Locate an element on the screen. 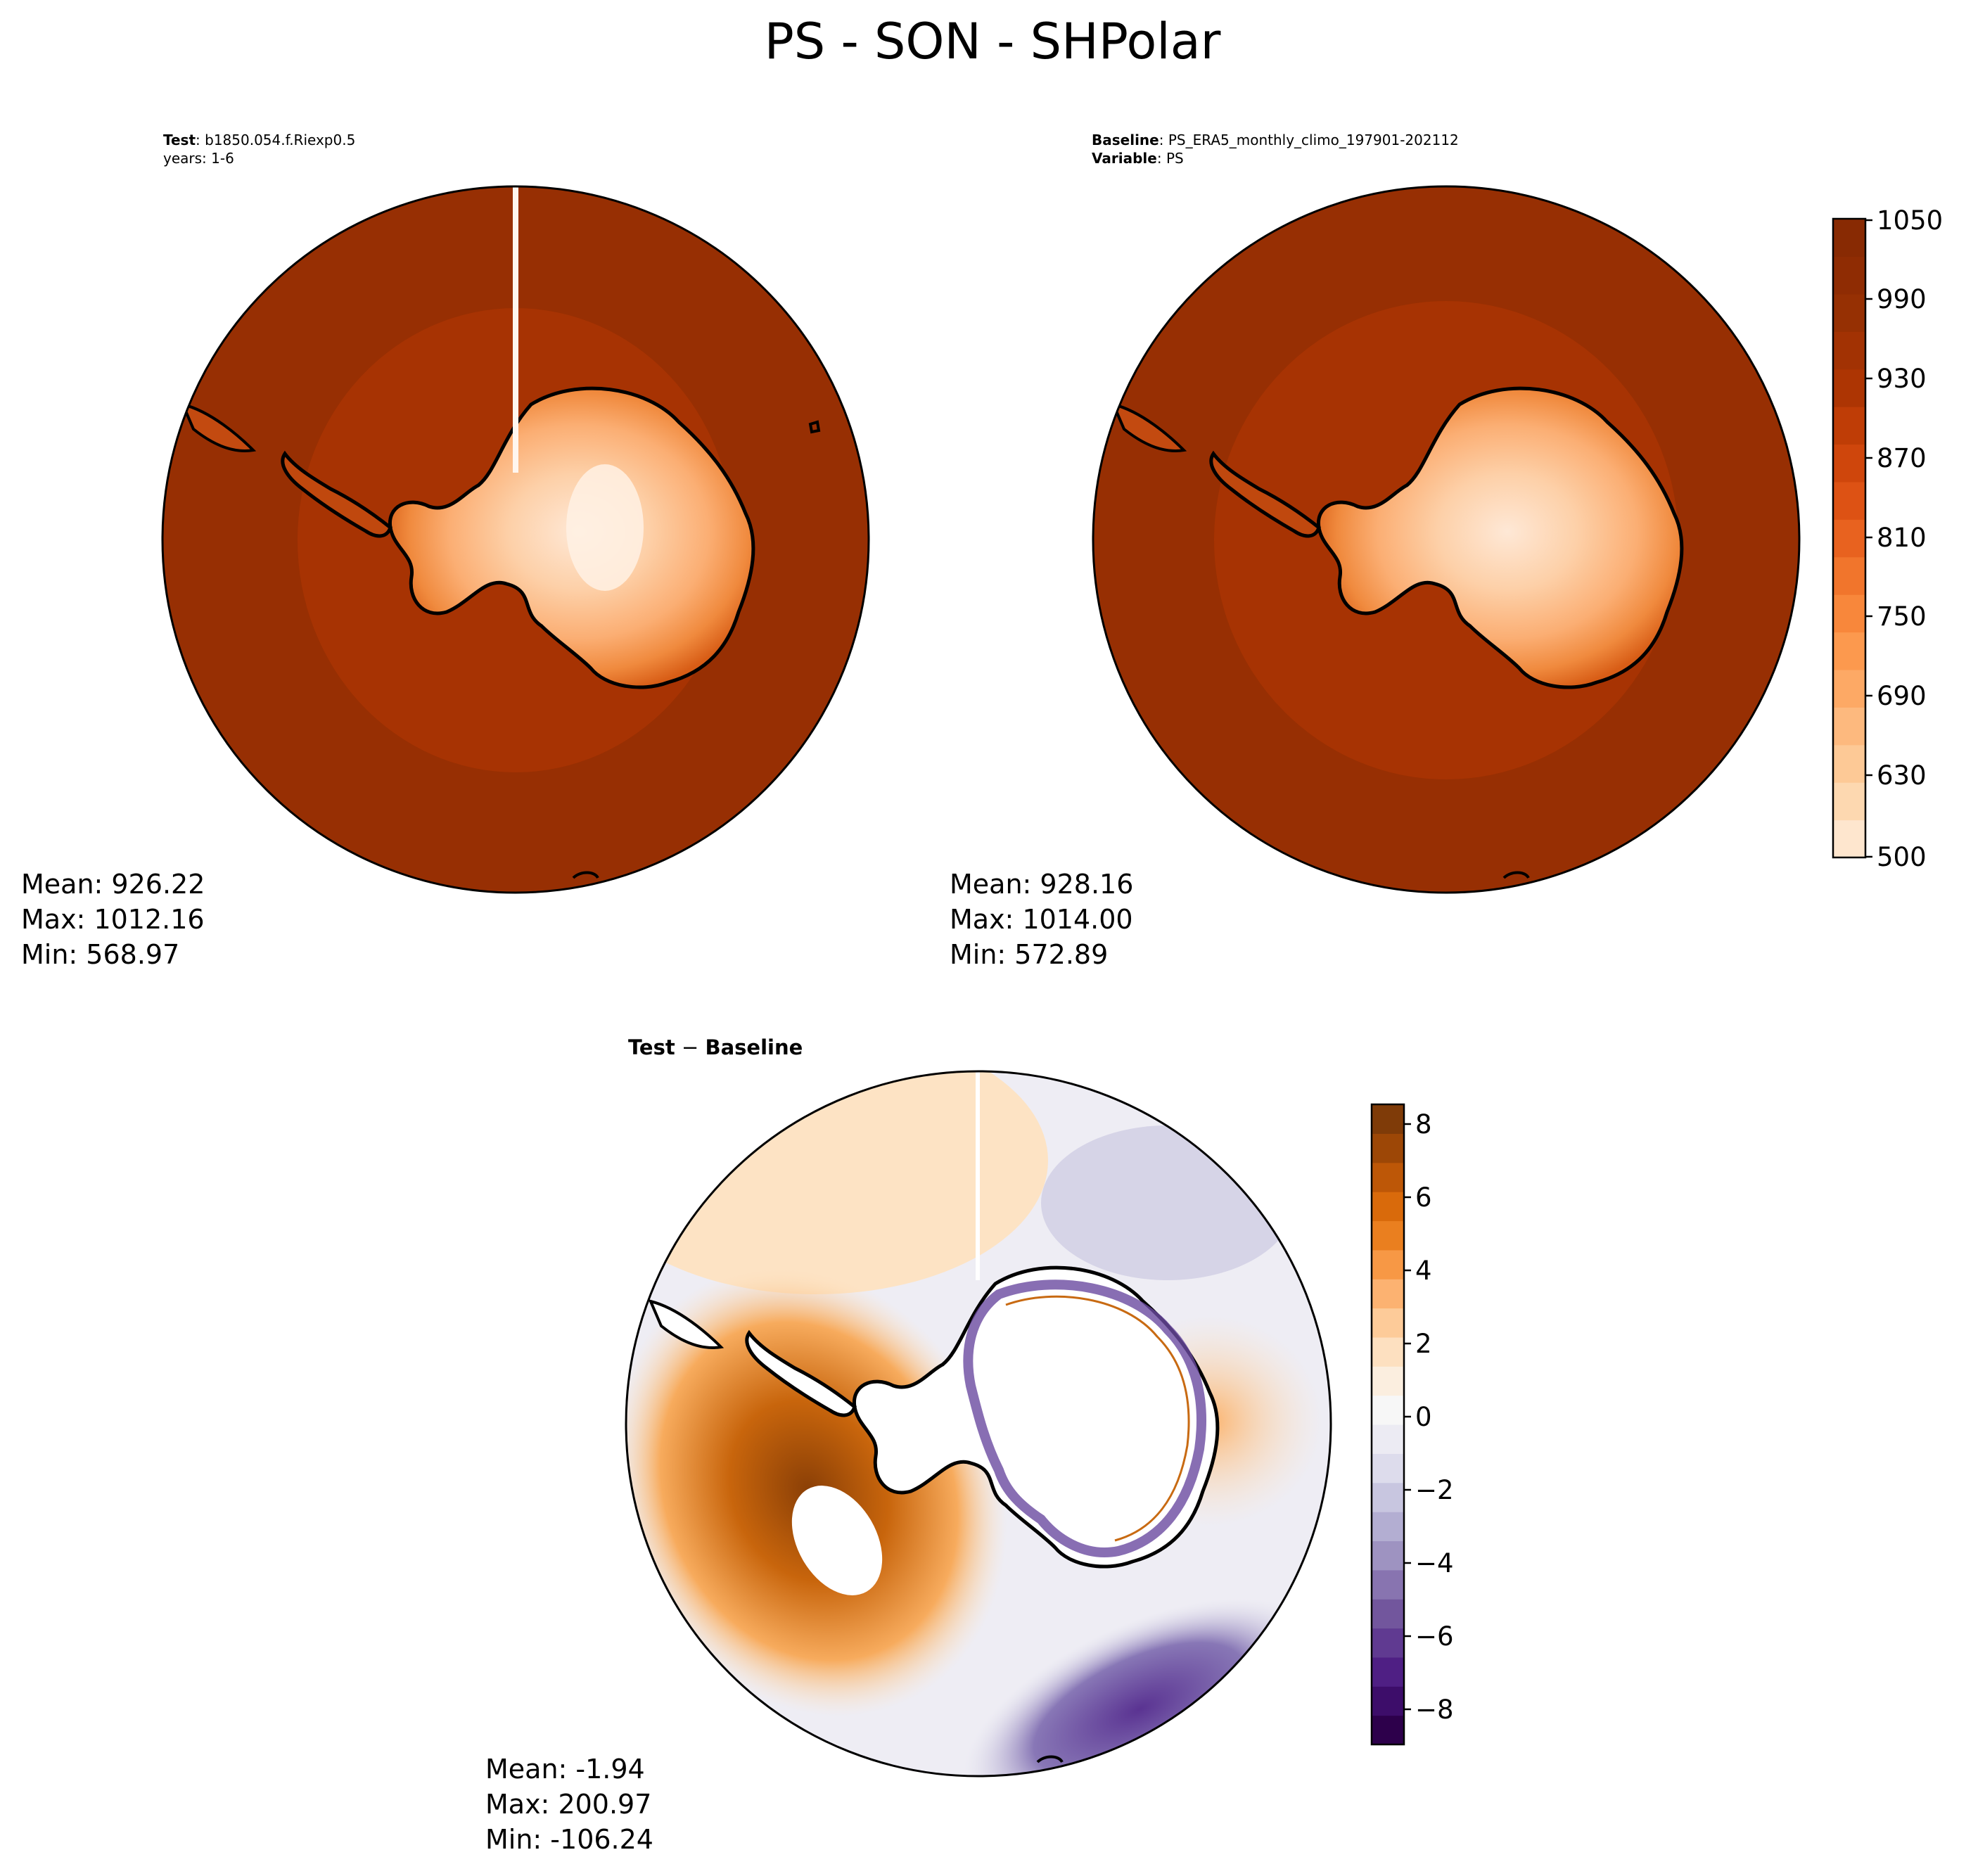 The image size is (1985, 1876). colorbar-diff-tick-label: 8 is located at coordinates (1424, 1124).